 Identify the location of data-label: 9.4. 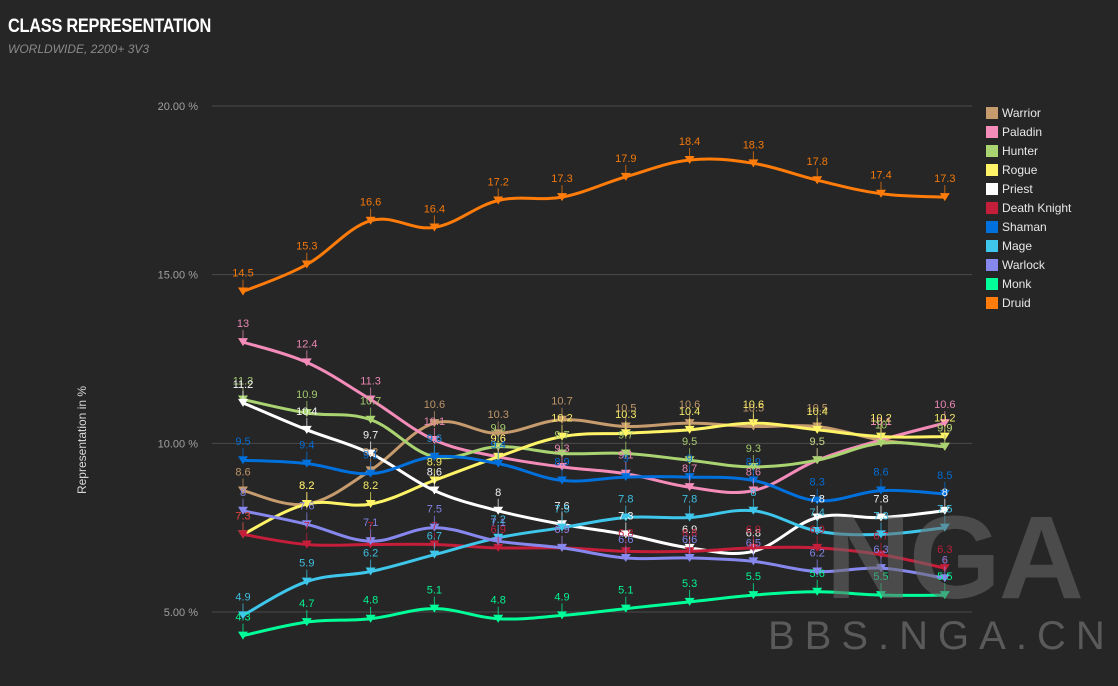
(306, 446).